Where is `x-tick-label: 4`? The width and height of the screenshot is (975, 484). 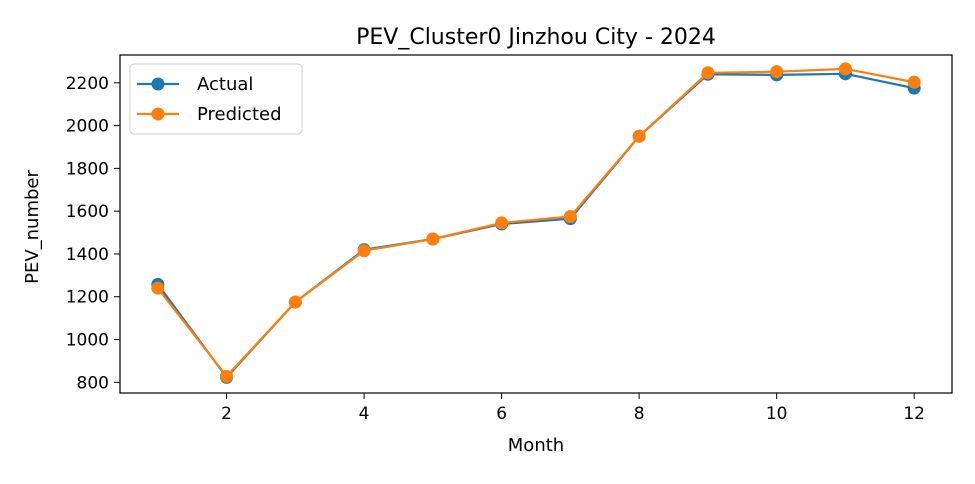 x-tick-label: 4 is located at coordinates (364, 414).